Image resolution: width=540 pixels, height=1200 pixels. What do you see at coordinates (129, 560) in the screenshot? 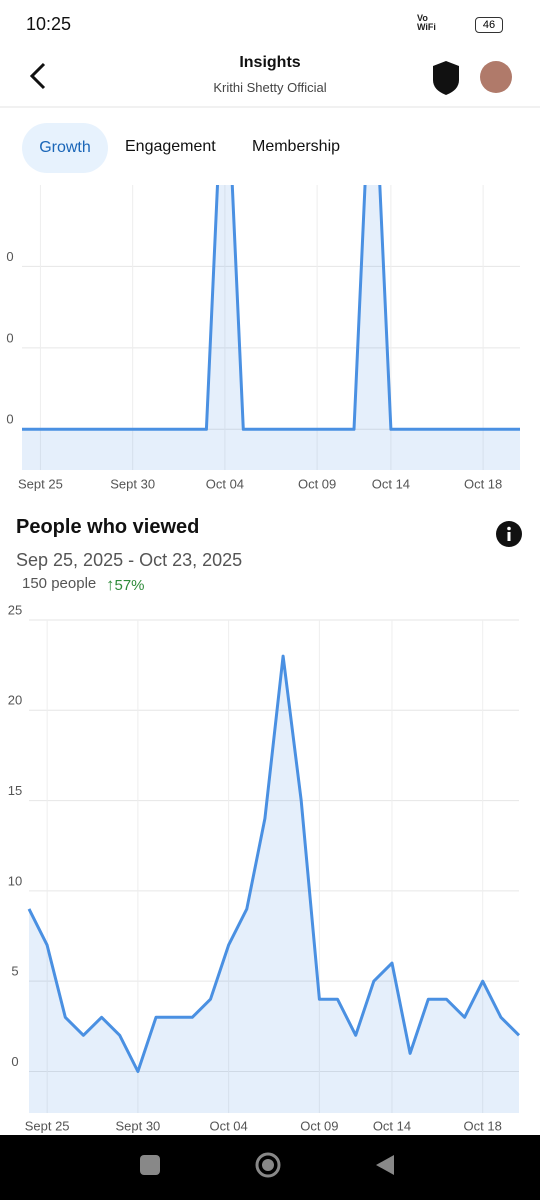
I see `date-range: Sep 25, 2025 - Oct 23, 2025` at bounding box center [129, 560].